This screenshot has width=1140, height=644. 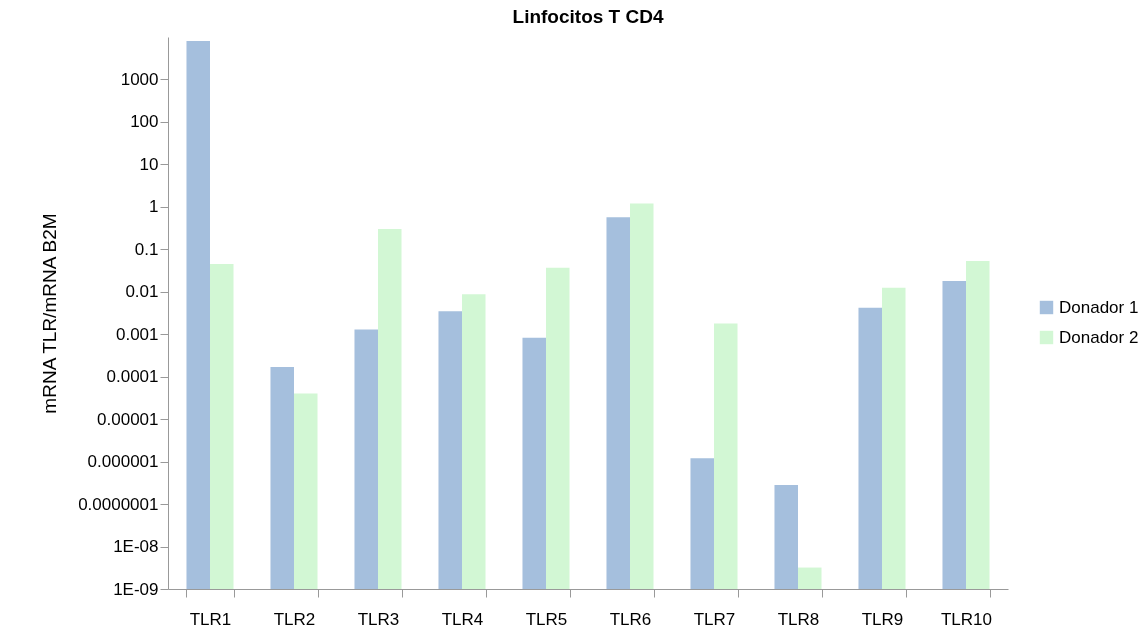 I want to click on y-tick-label: 1000, so click(x=139, y=79).